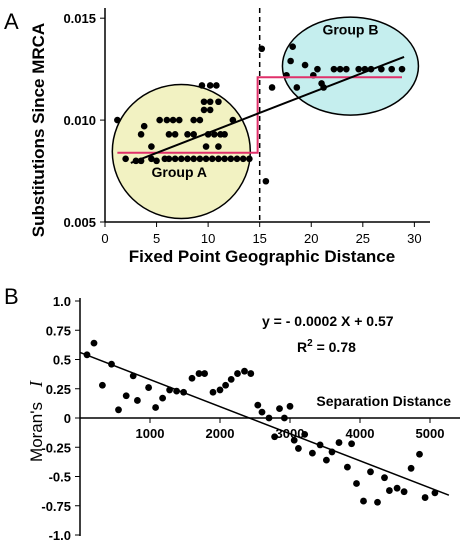 Image resolution: width=476 pixels, height=542 pixels. What do you see at coordinates (56, 506) in the screenshot?
I see `b-y-tick-label: -0.75` at bounding box center [56, 506].